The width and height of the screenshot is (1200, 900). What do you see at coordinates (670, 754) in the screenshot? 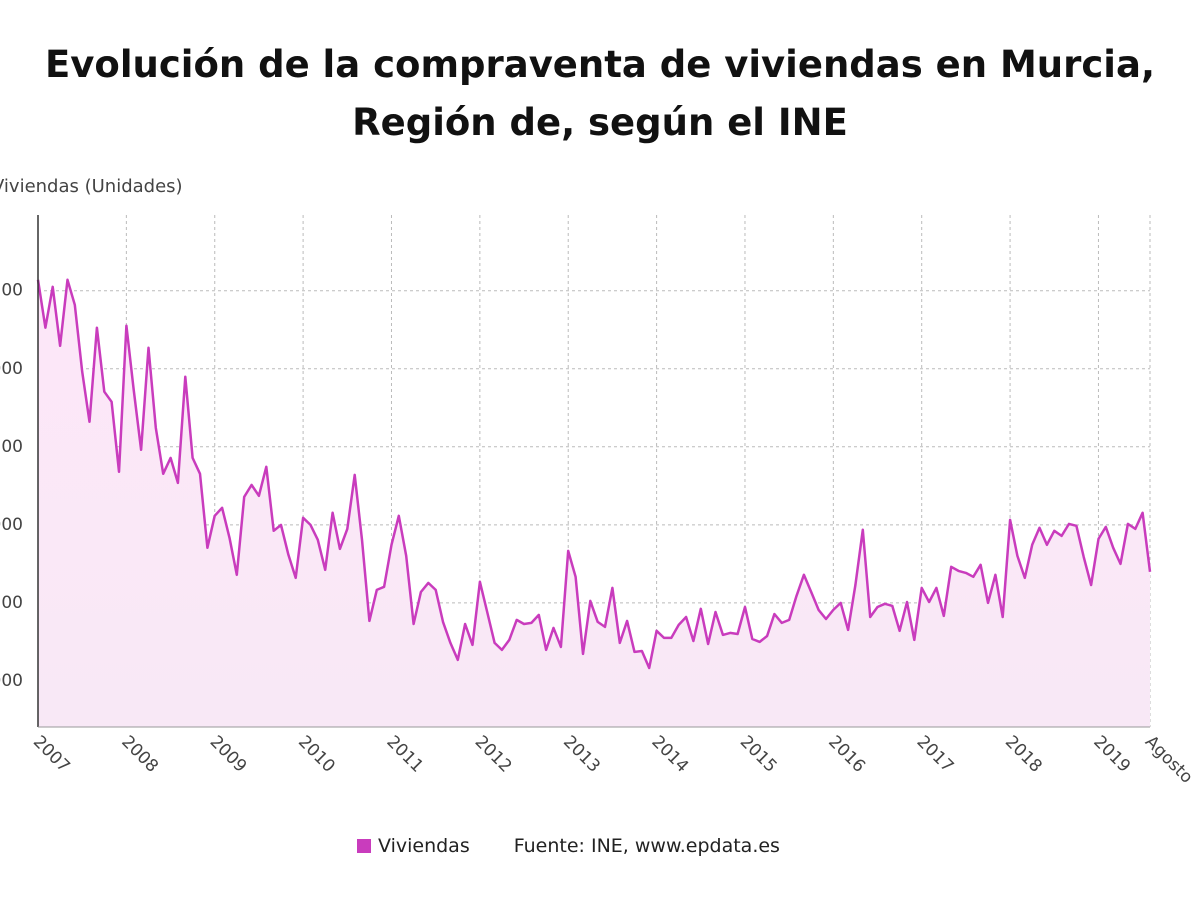
I see `x-tick-label: 2014` at bounding box center [670, 754].